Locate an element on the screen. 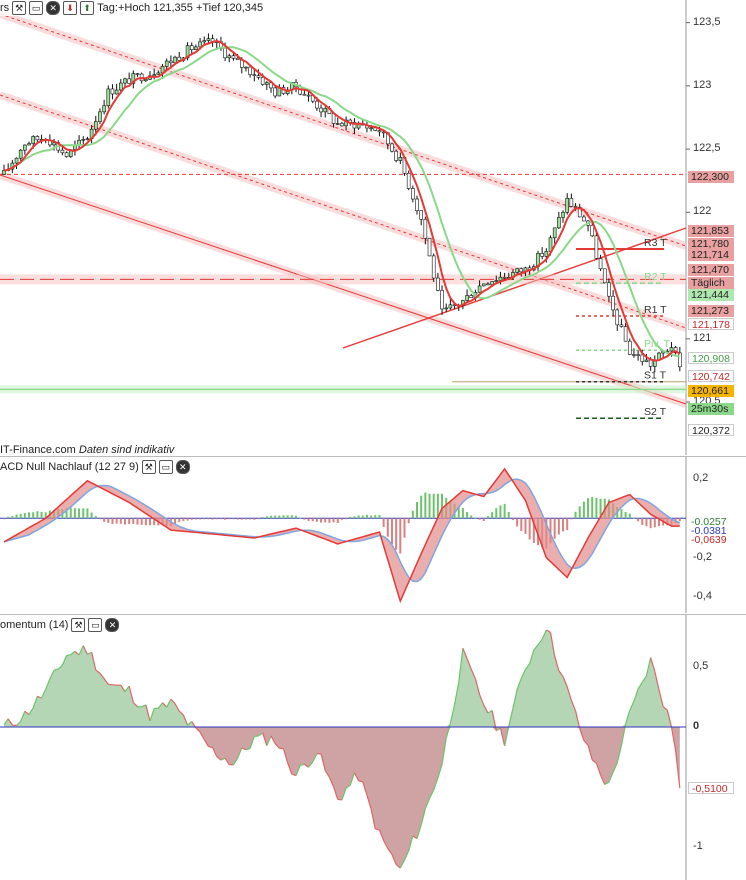 Image resolution: width=746 pixels, height=880 pixels. price-tag: 120,742 is located at coordinates (711, 376).